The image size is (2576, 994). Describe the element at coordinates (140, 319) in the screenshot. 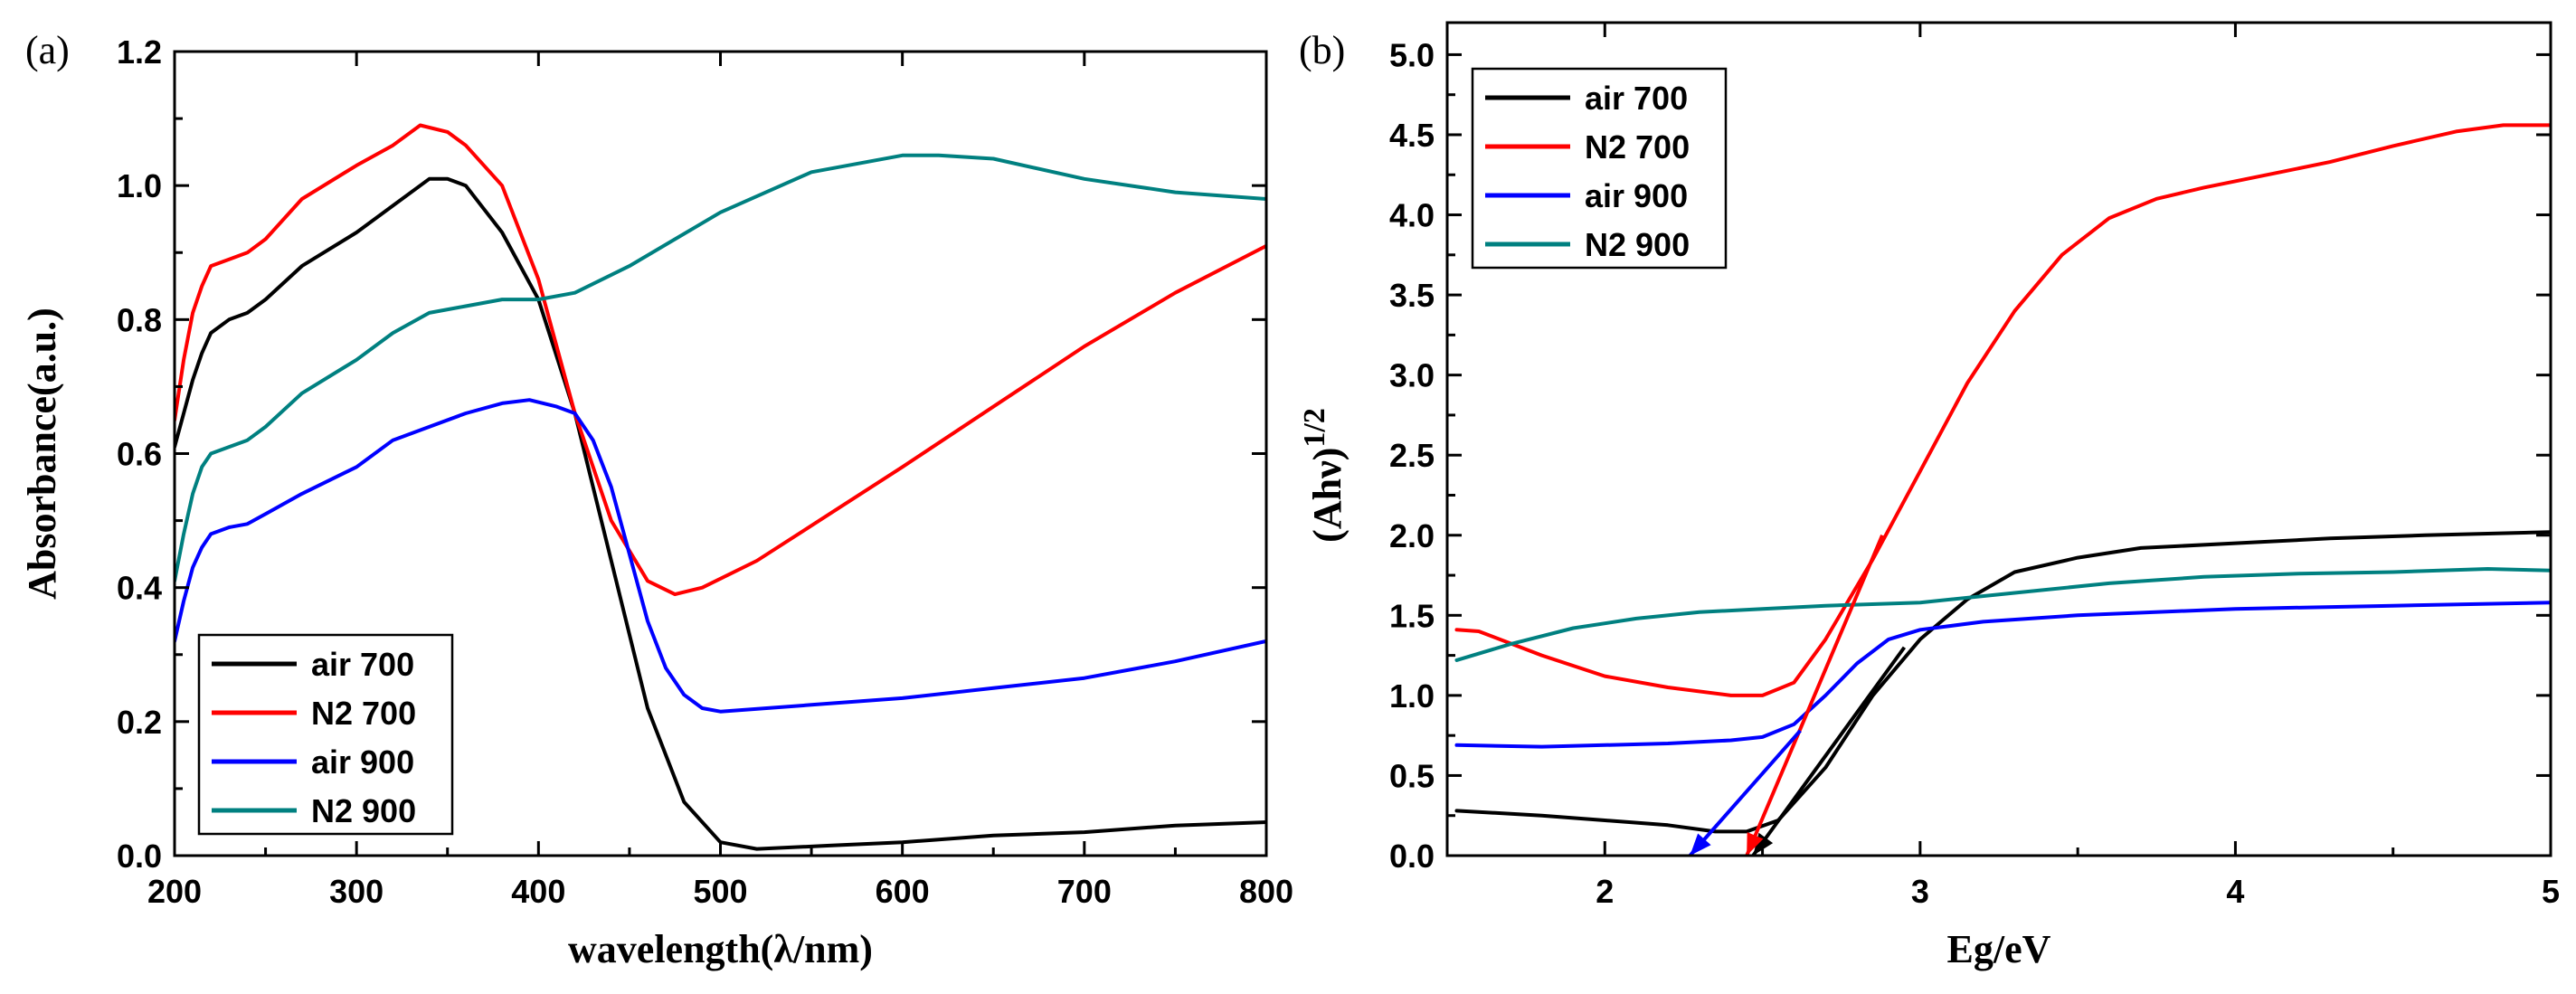

I see `y-tick-label: 0.8` at that location.